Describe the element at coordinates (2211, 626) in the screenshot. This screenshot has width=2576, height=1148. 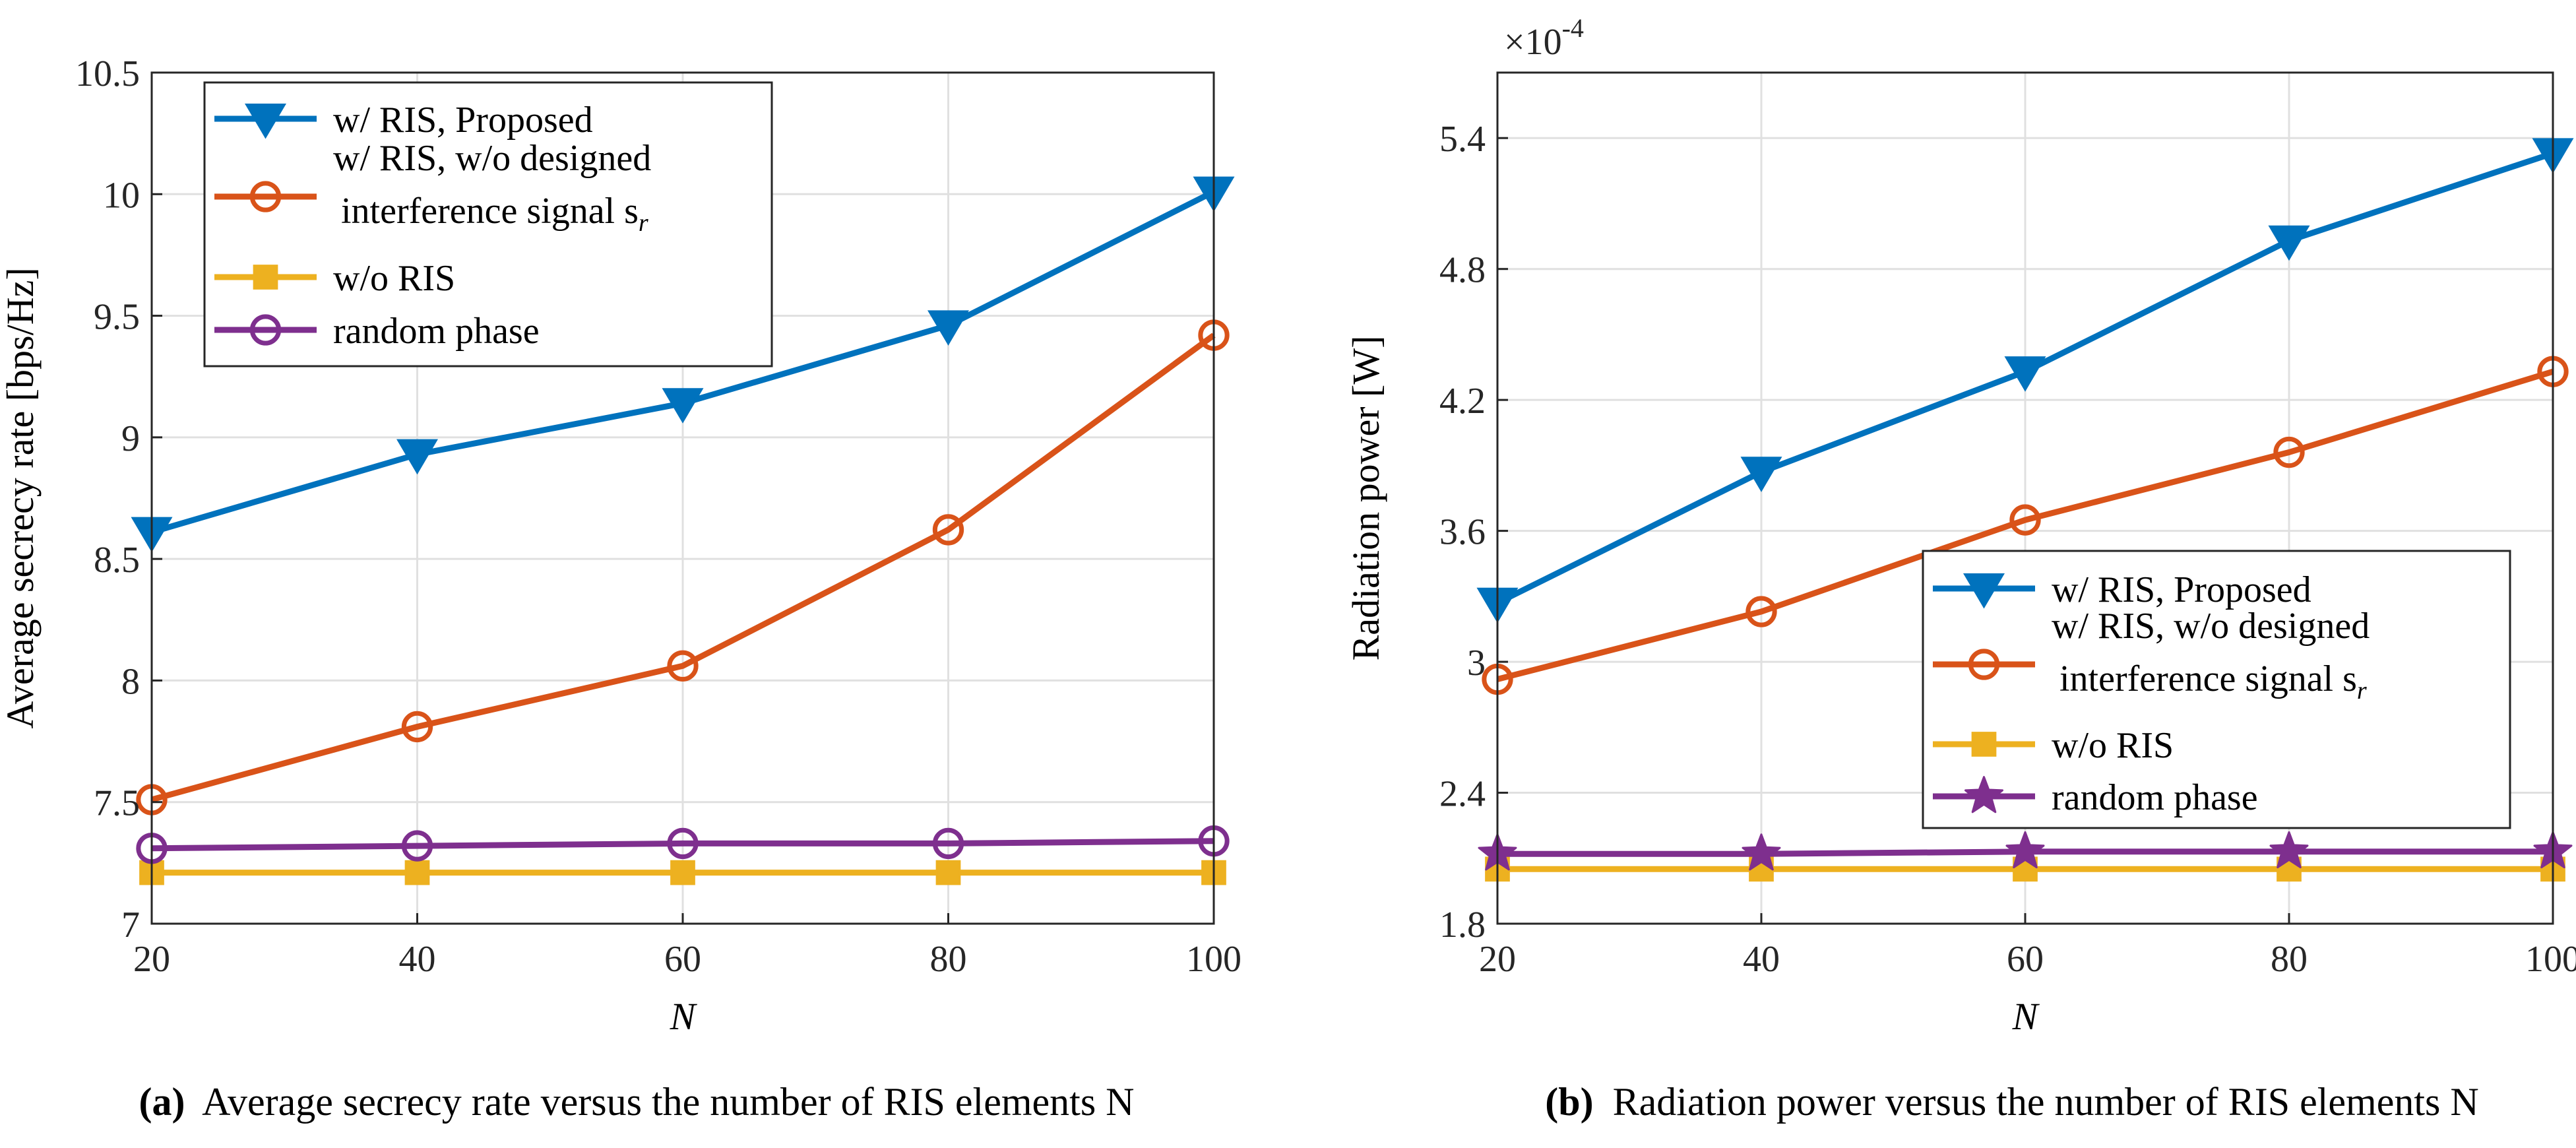
I see `panel-b-legend-label: w/ RIS, w/o designed` at that location.